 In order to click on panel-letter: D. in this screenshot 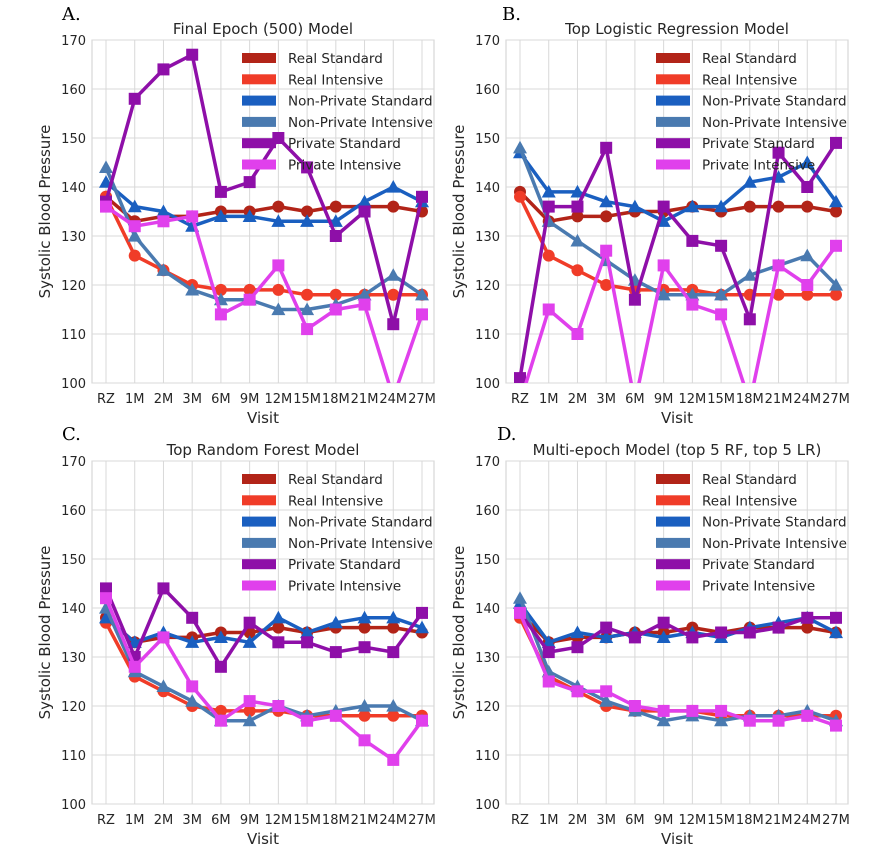, I will do `click(507, 434)`.